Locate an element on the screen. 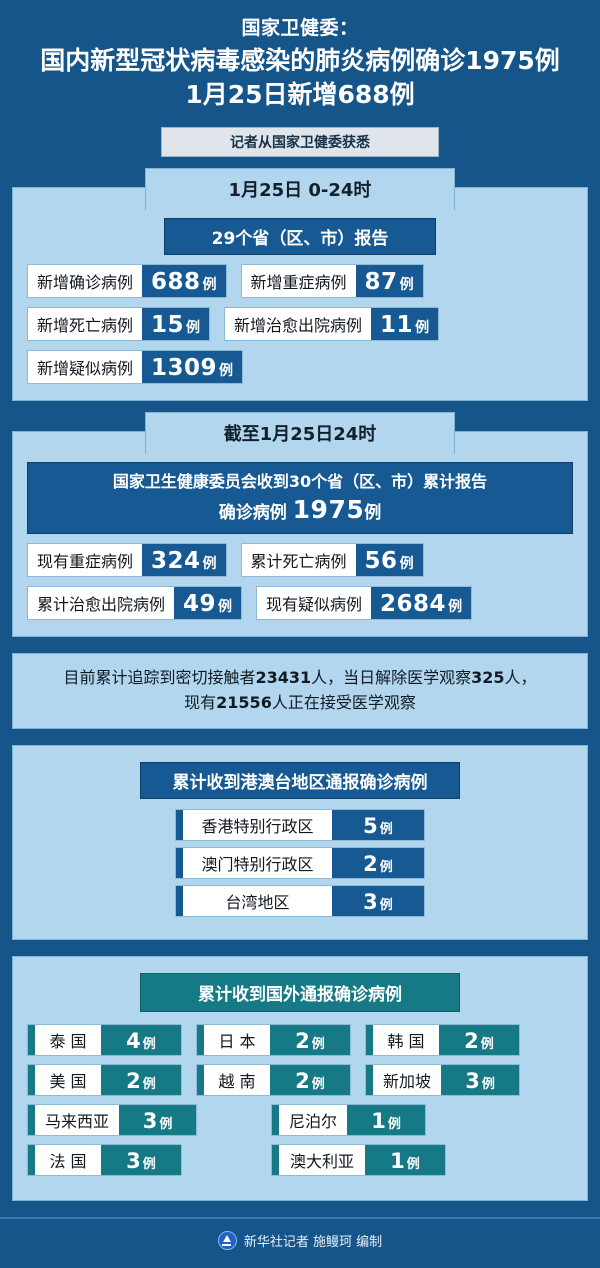 This screenshot has width=600, height=1268. stat-number: 87 is located at coordinates (381, 281).